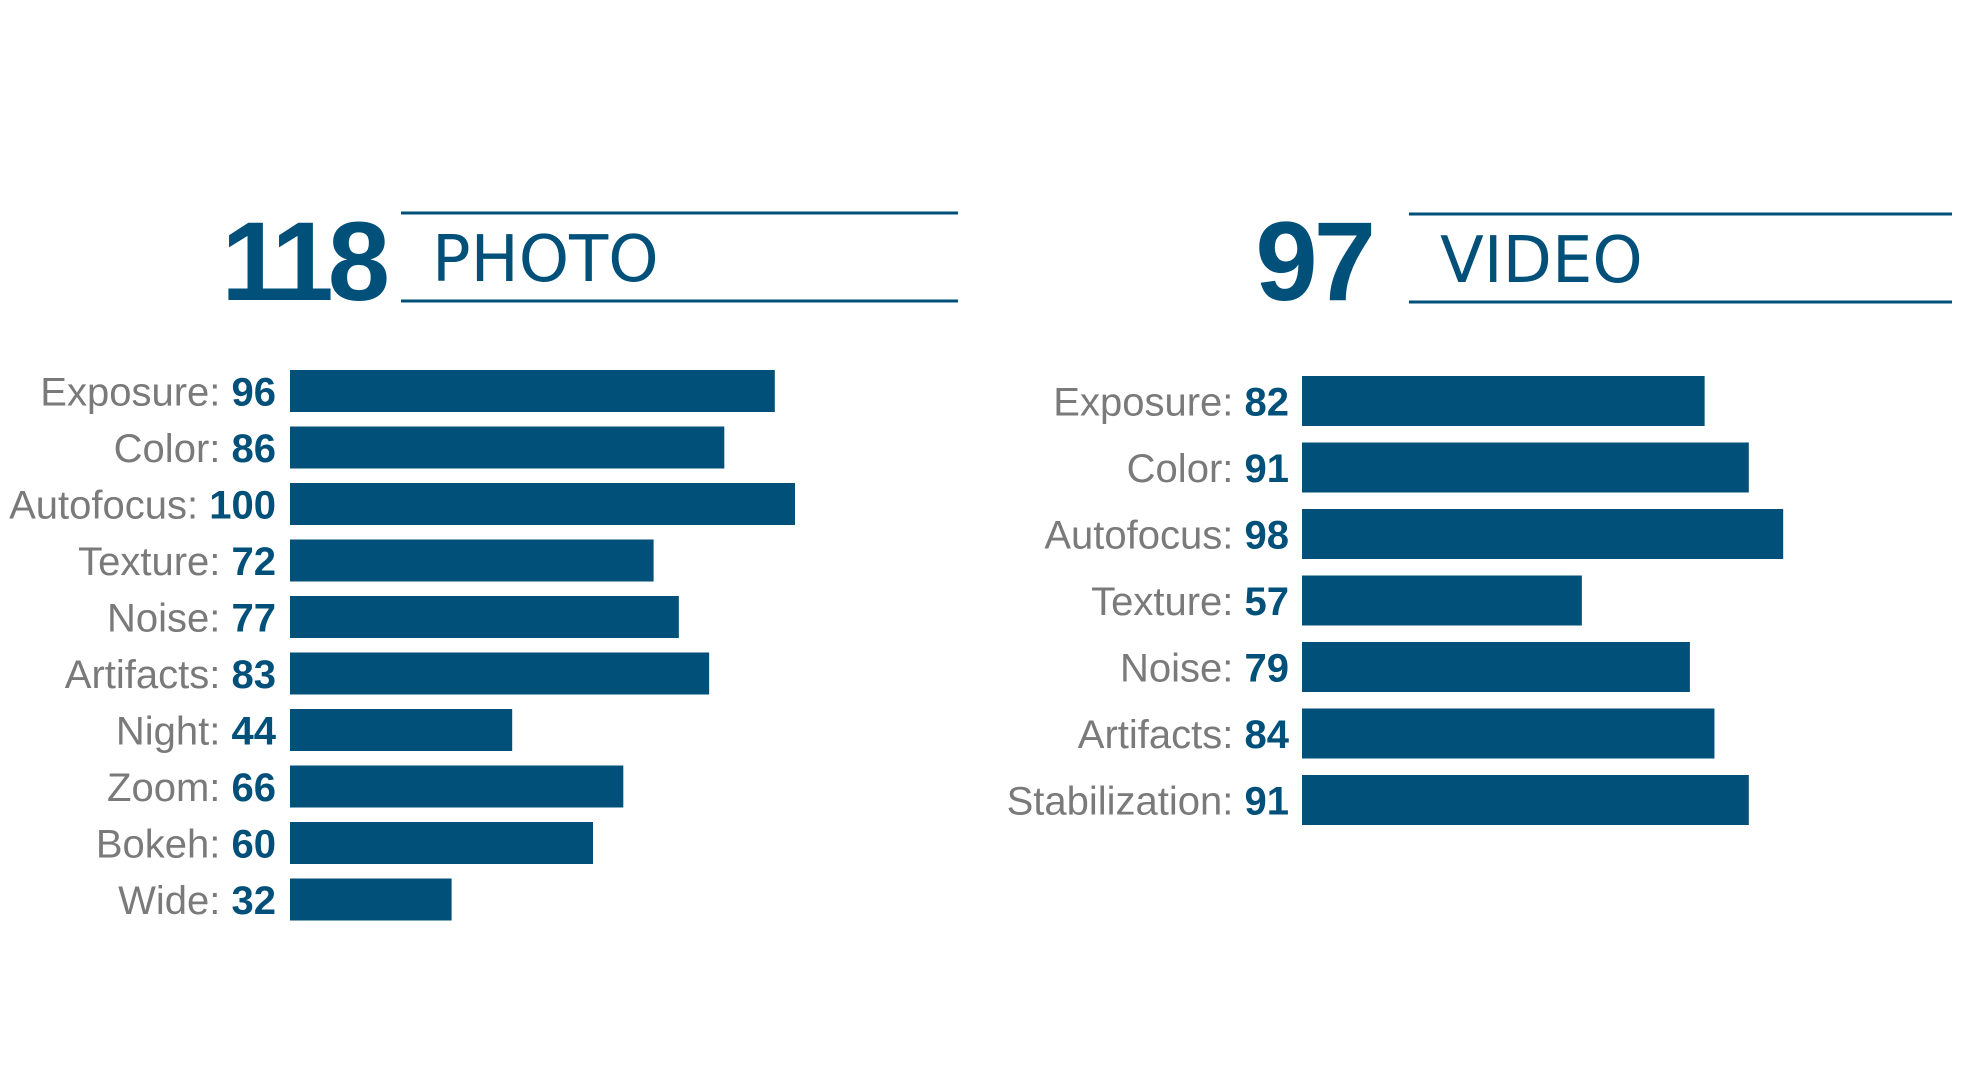  I want to click on photo-bar-noise, so click(484, 617).